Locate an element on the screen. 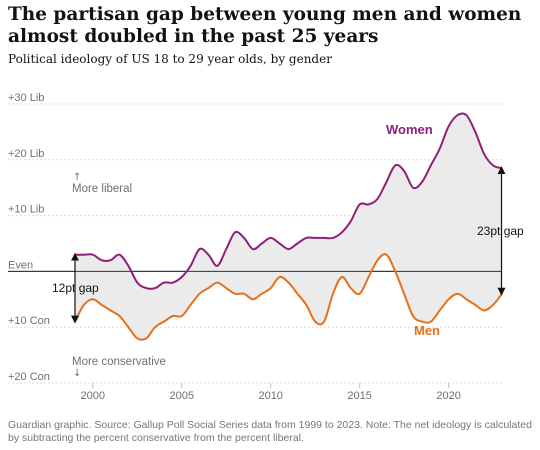 The image size is (540, 450). down-arrow-icon: ↓ is located at coordinates (77, 373).